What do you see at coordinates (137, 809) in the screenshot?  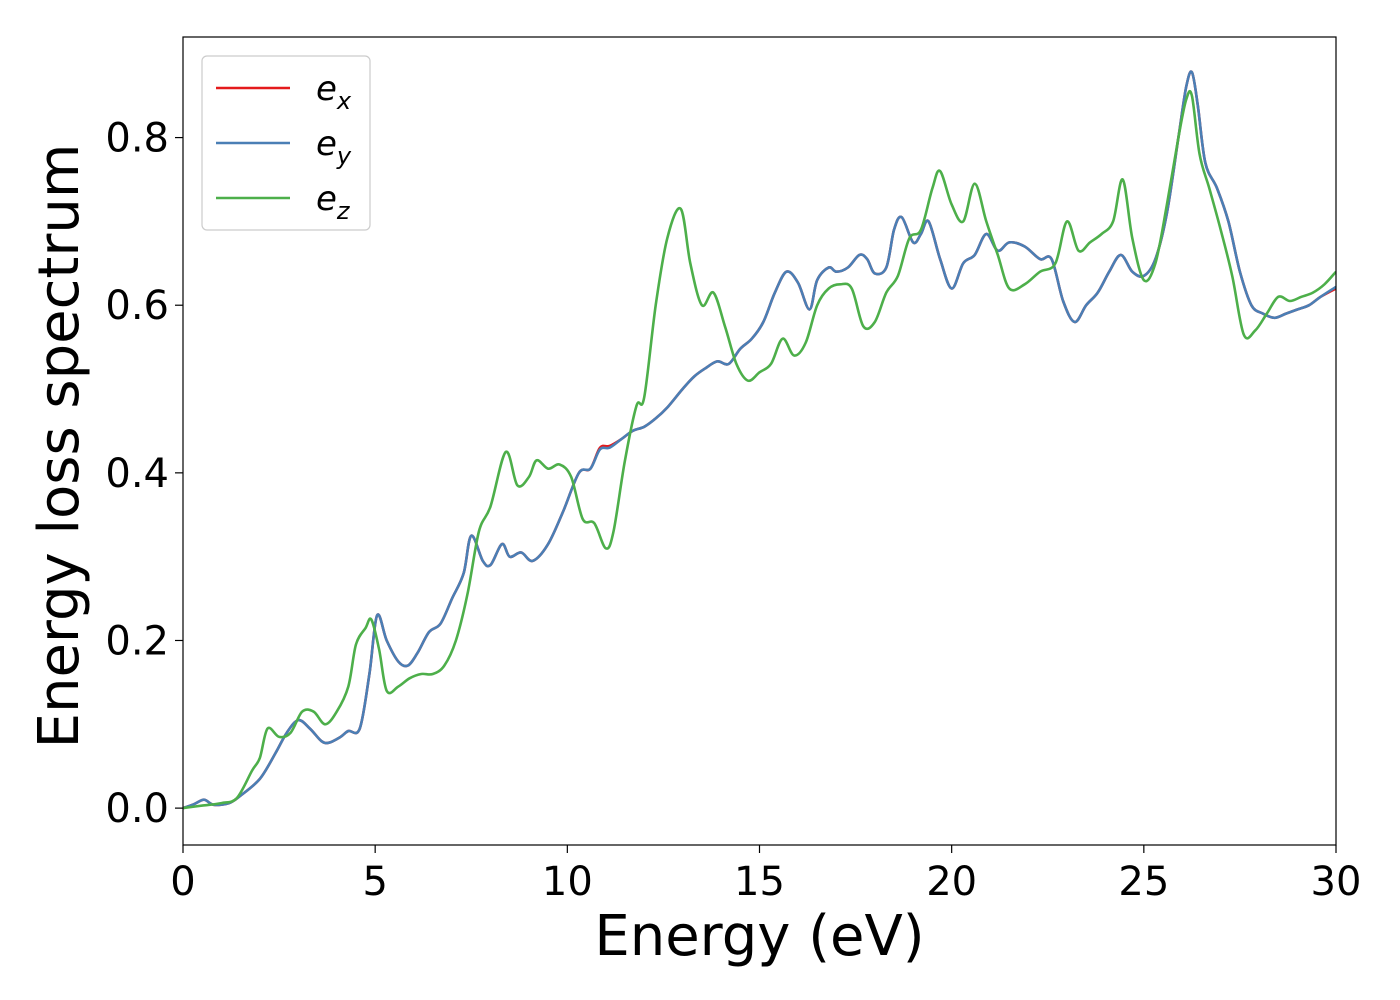 I see `y-tick-label: 0.0` at bounding box center [137, 809].